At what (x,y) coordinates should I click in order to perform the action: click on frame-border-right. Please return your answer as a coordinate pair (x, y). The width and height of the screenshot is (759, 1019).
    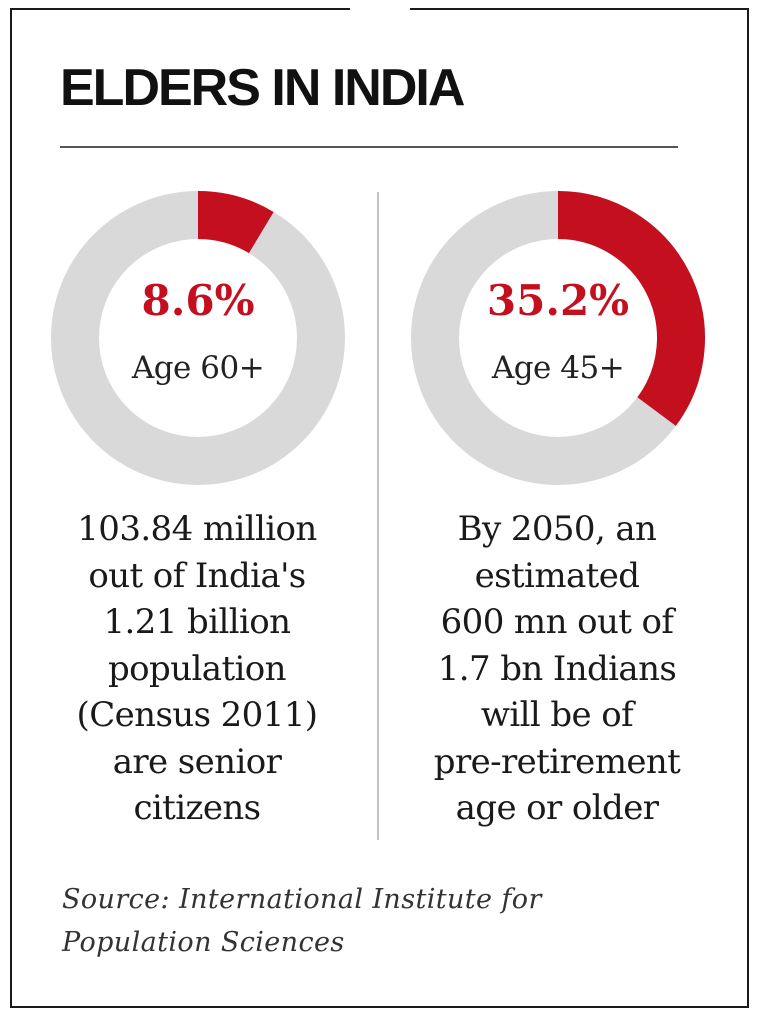
    Looking at the image, I should click on (748, 508).